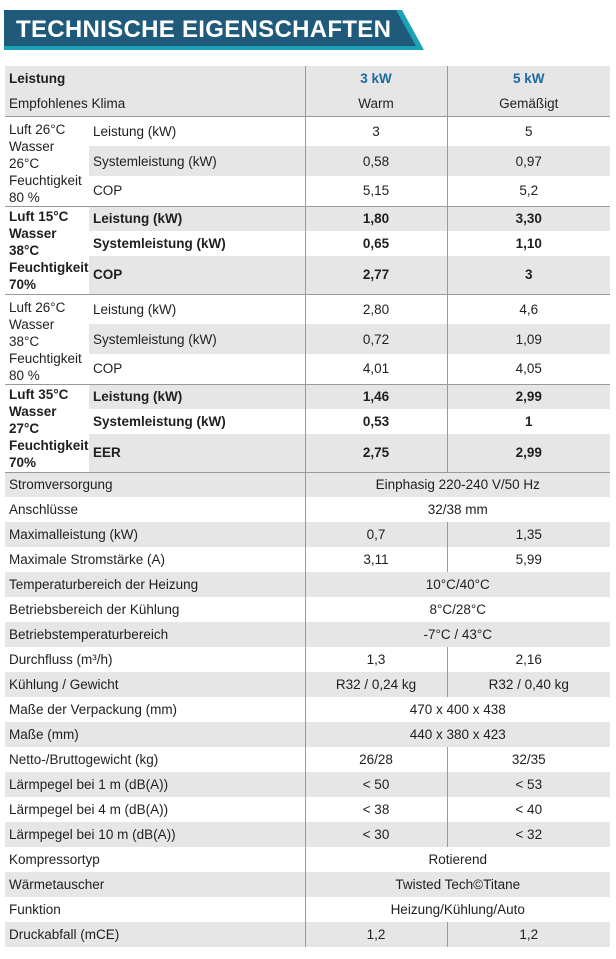 Image resolution: width=616 pixels, height=959 pixels. I want to click on table-row: COP 5,15 5,2, so click(307, 191).